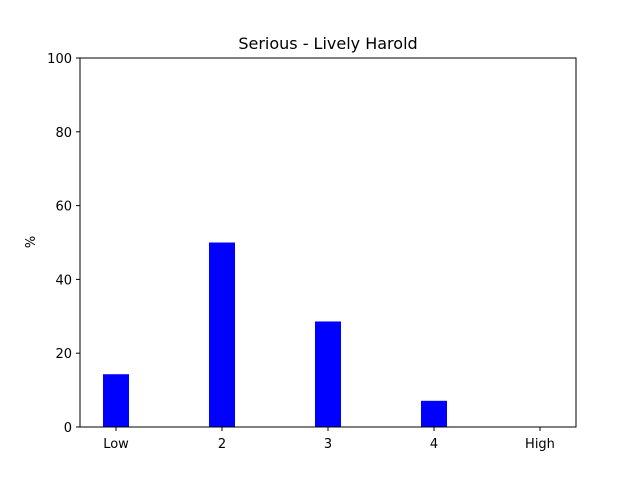 Image resolution: width=640 pixels, height=480 pixels. What do you see at coordinates (59, 59) in the screenshot?
I see `y-tick-label: 100` at bounding box center [59, 59].